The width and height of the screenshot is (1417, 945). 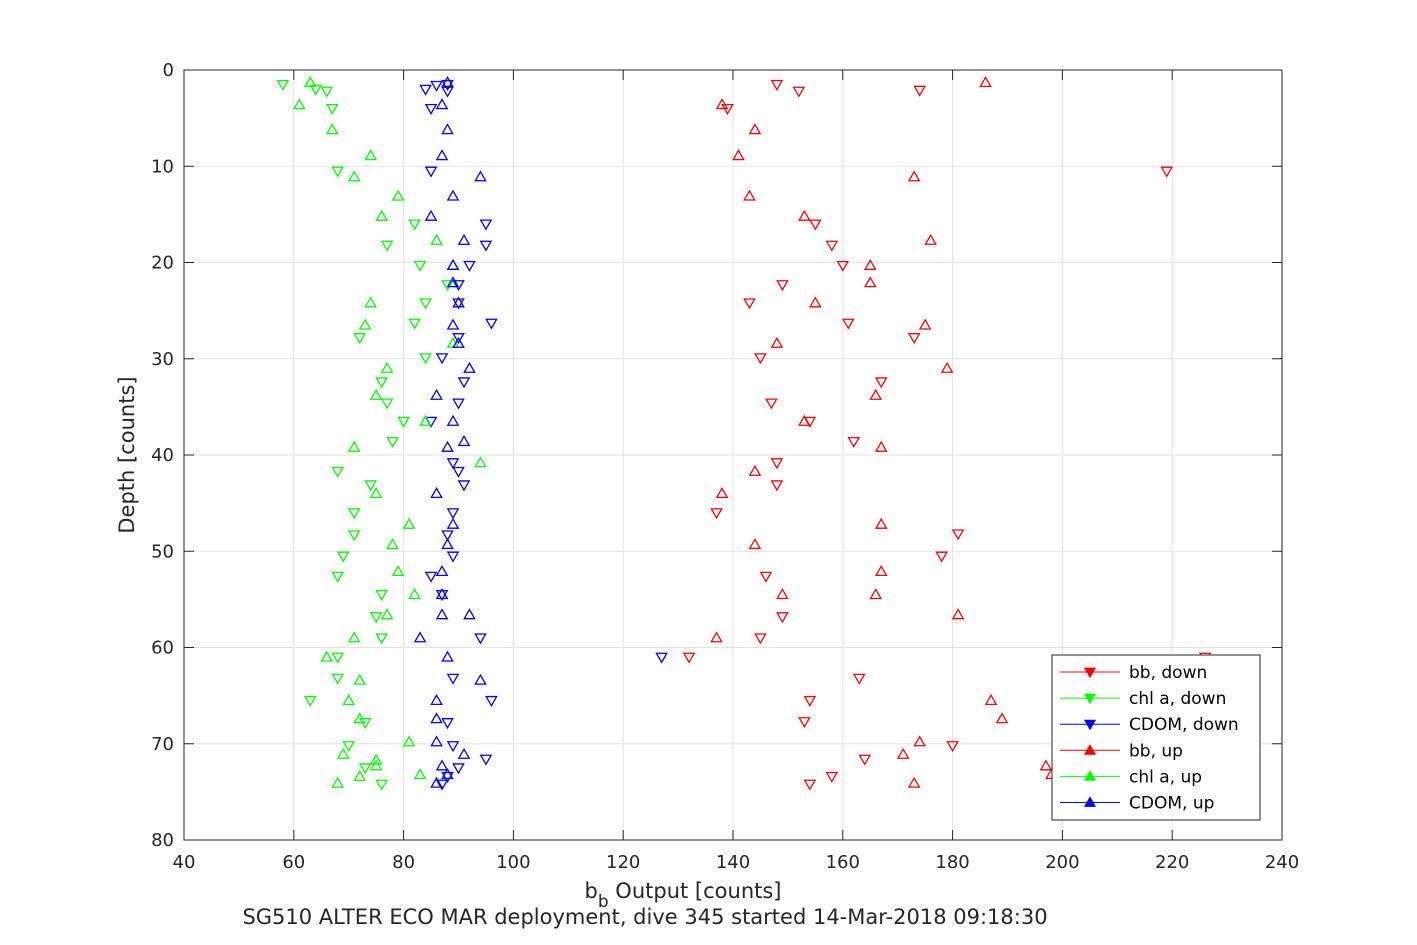 I want to click on y-axis-title: Depth [counts], so click(x=127, y=454).